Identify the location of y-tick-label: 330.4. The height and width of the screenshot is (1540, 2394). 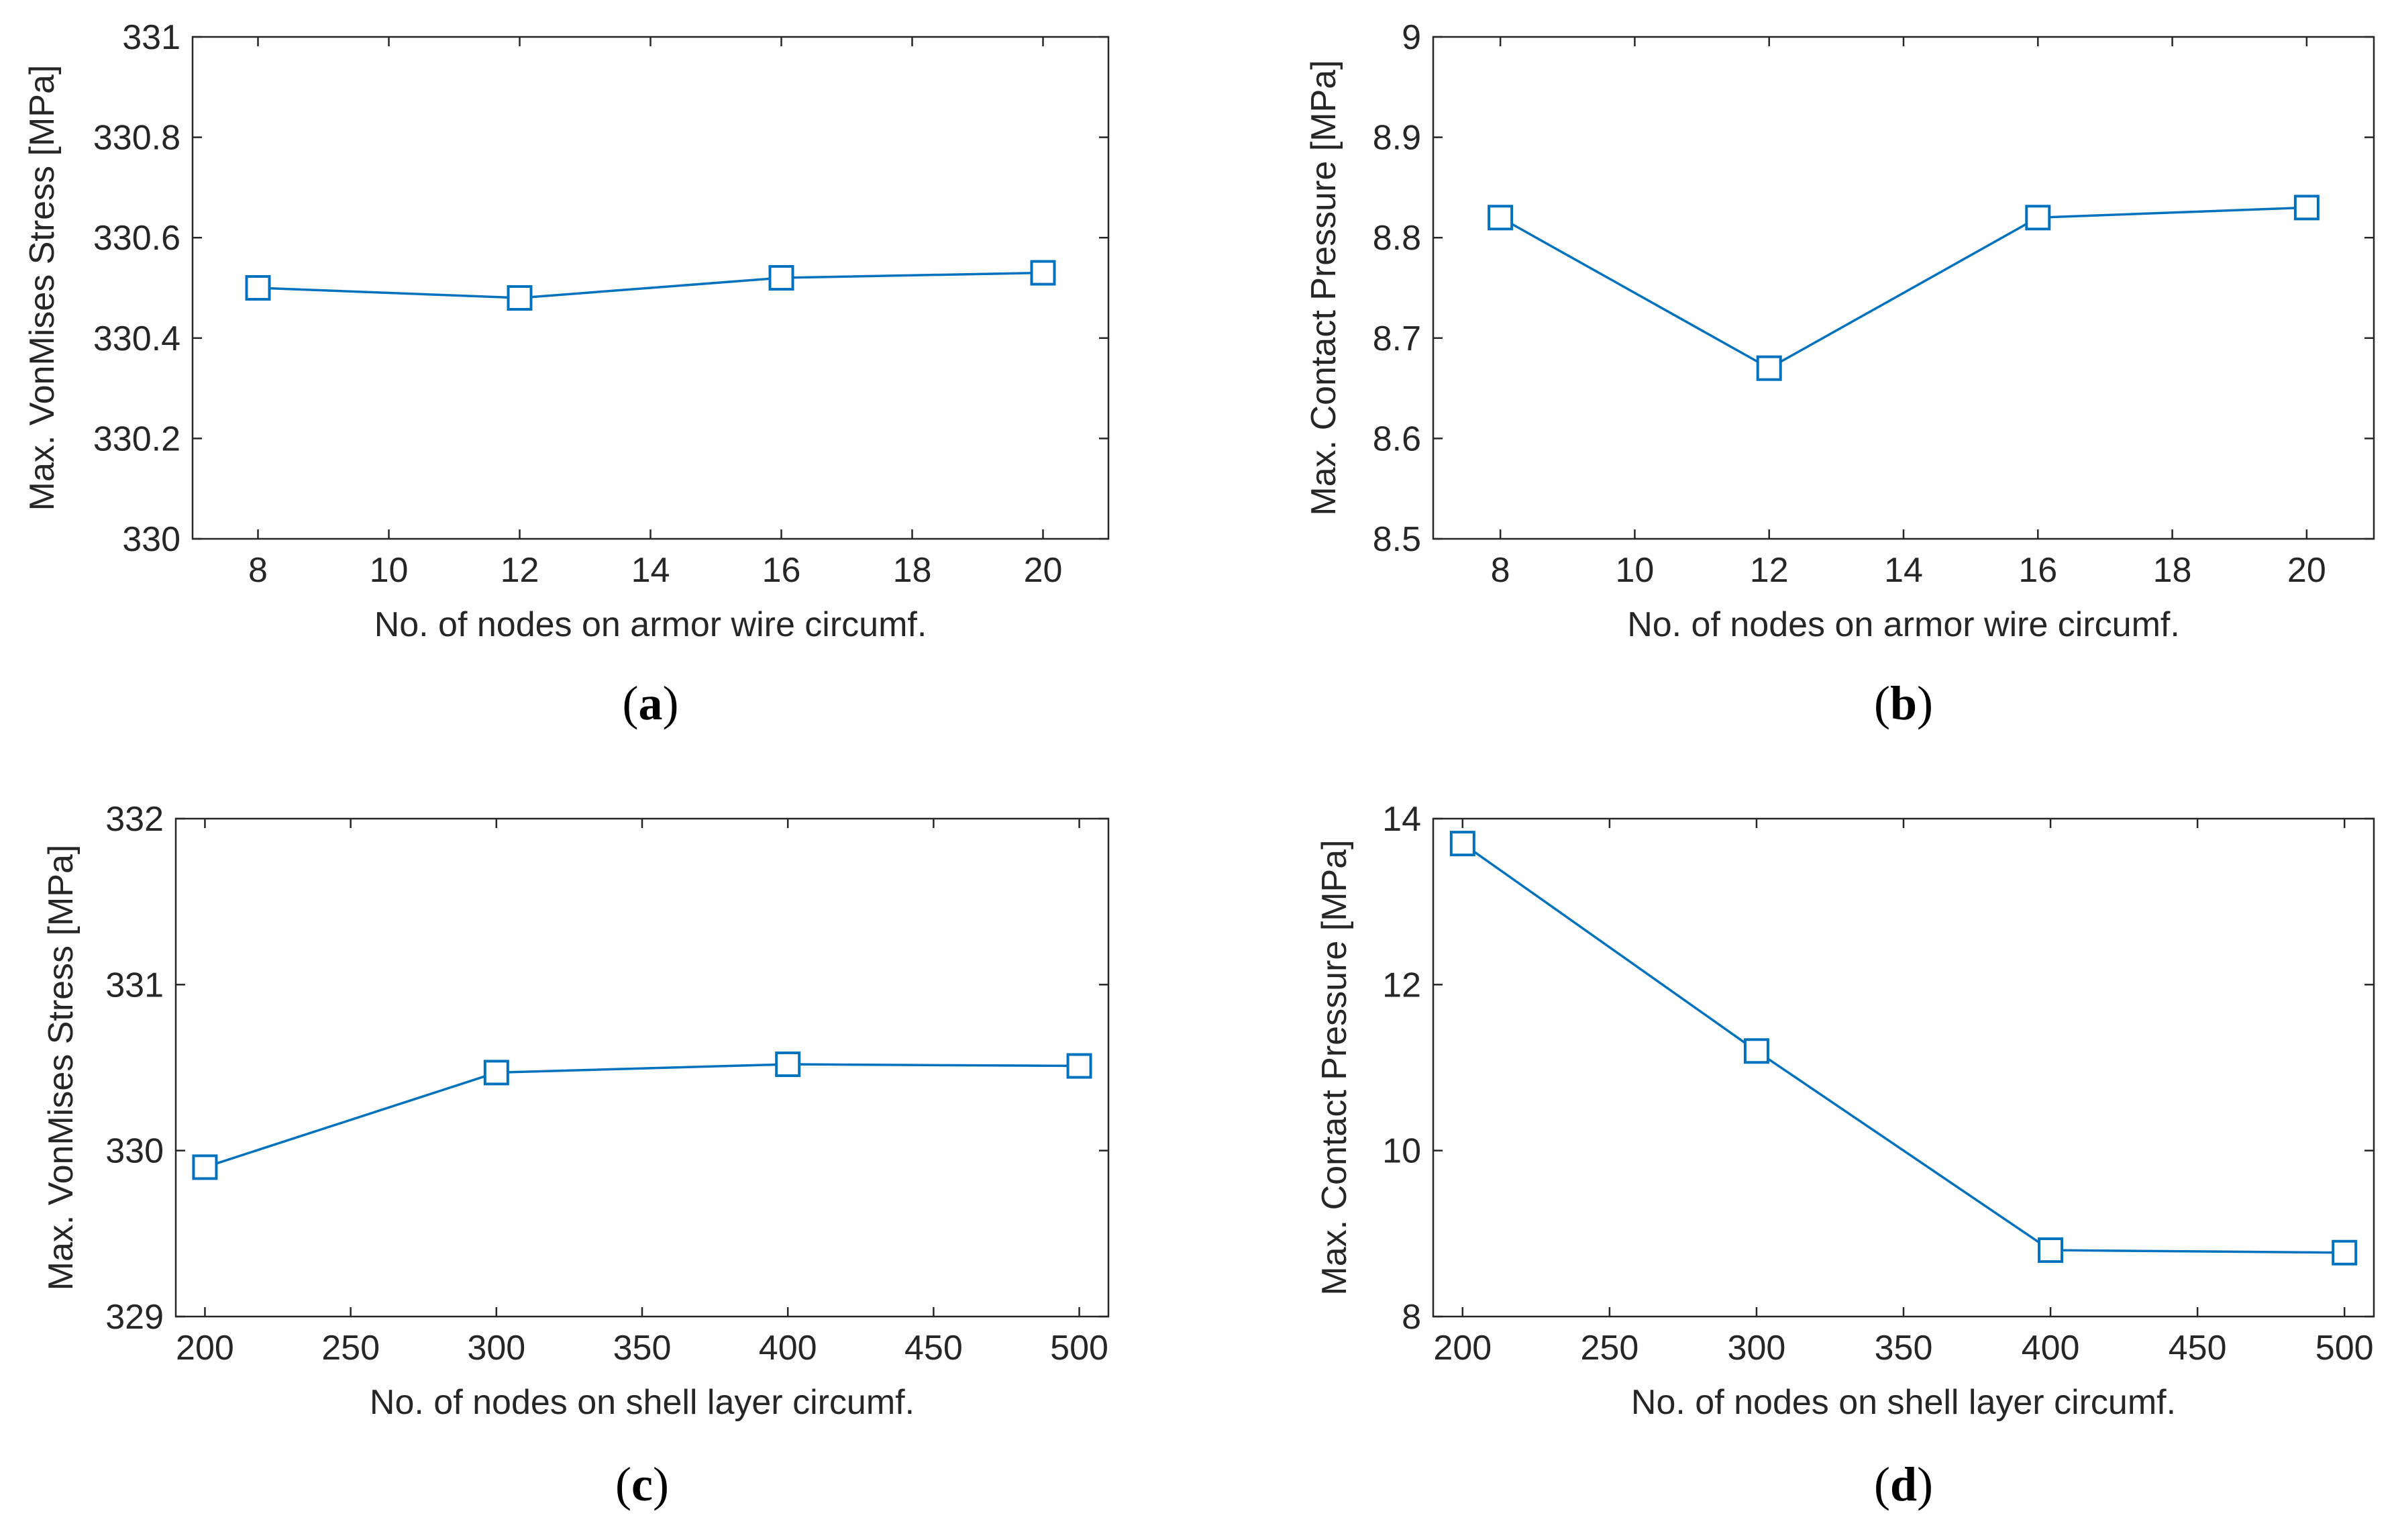
(136, 338).